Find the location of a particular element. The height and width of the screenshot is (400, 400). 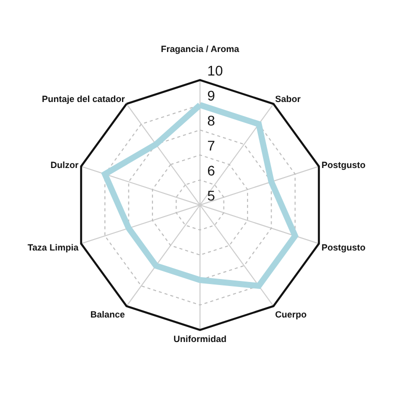

y-tick-label: 7 is located at coordinates (211, 145).